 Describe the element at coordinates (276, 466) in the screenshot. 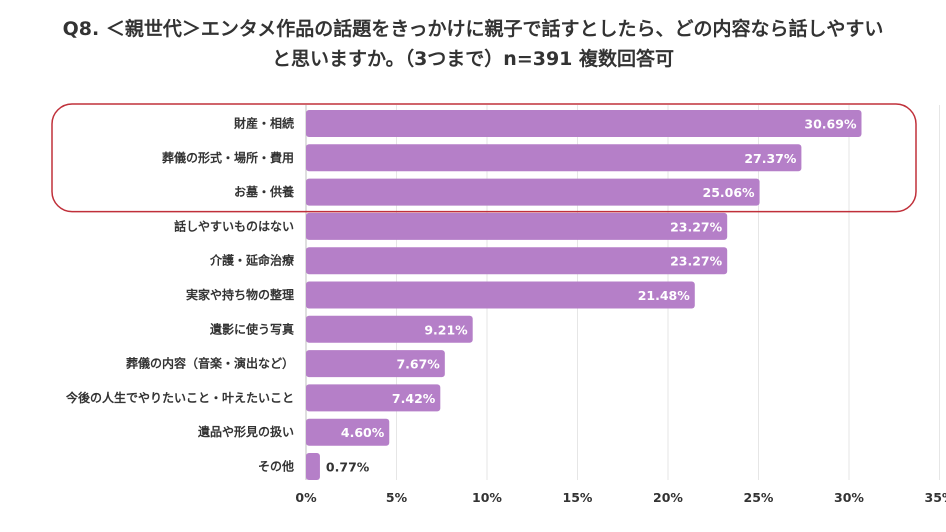

I see `category-label: その他` at that location.